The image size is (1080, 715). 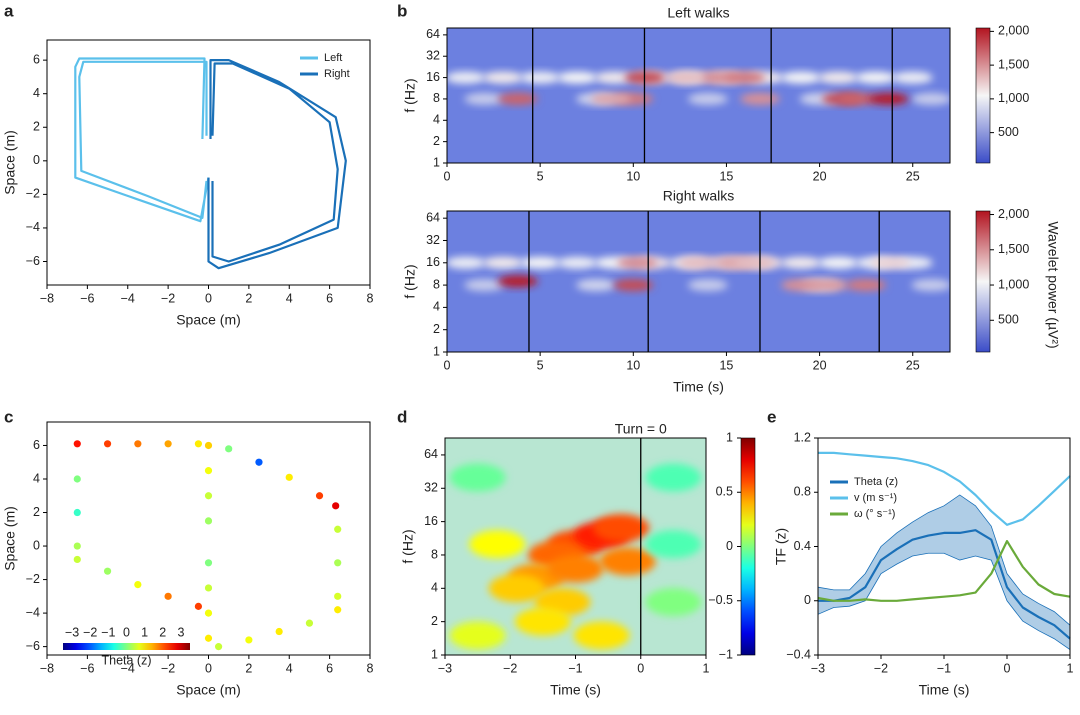 What do you see at coordinates (1053, 284) in the screenshot?
I see `colorbar-label: Wavelet power (µV²)` at bounding box center [1053, 284].